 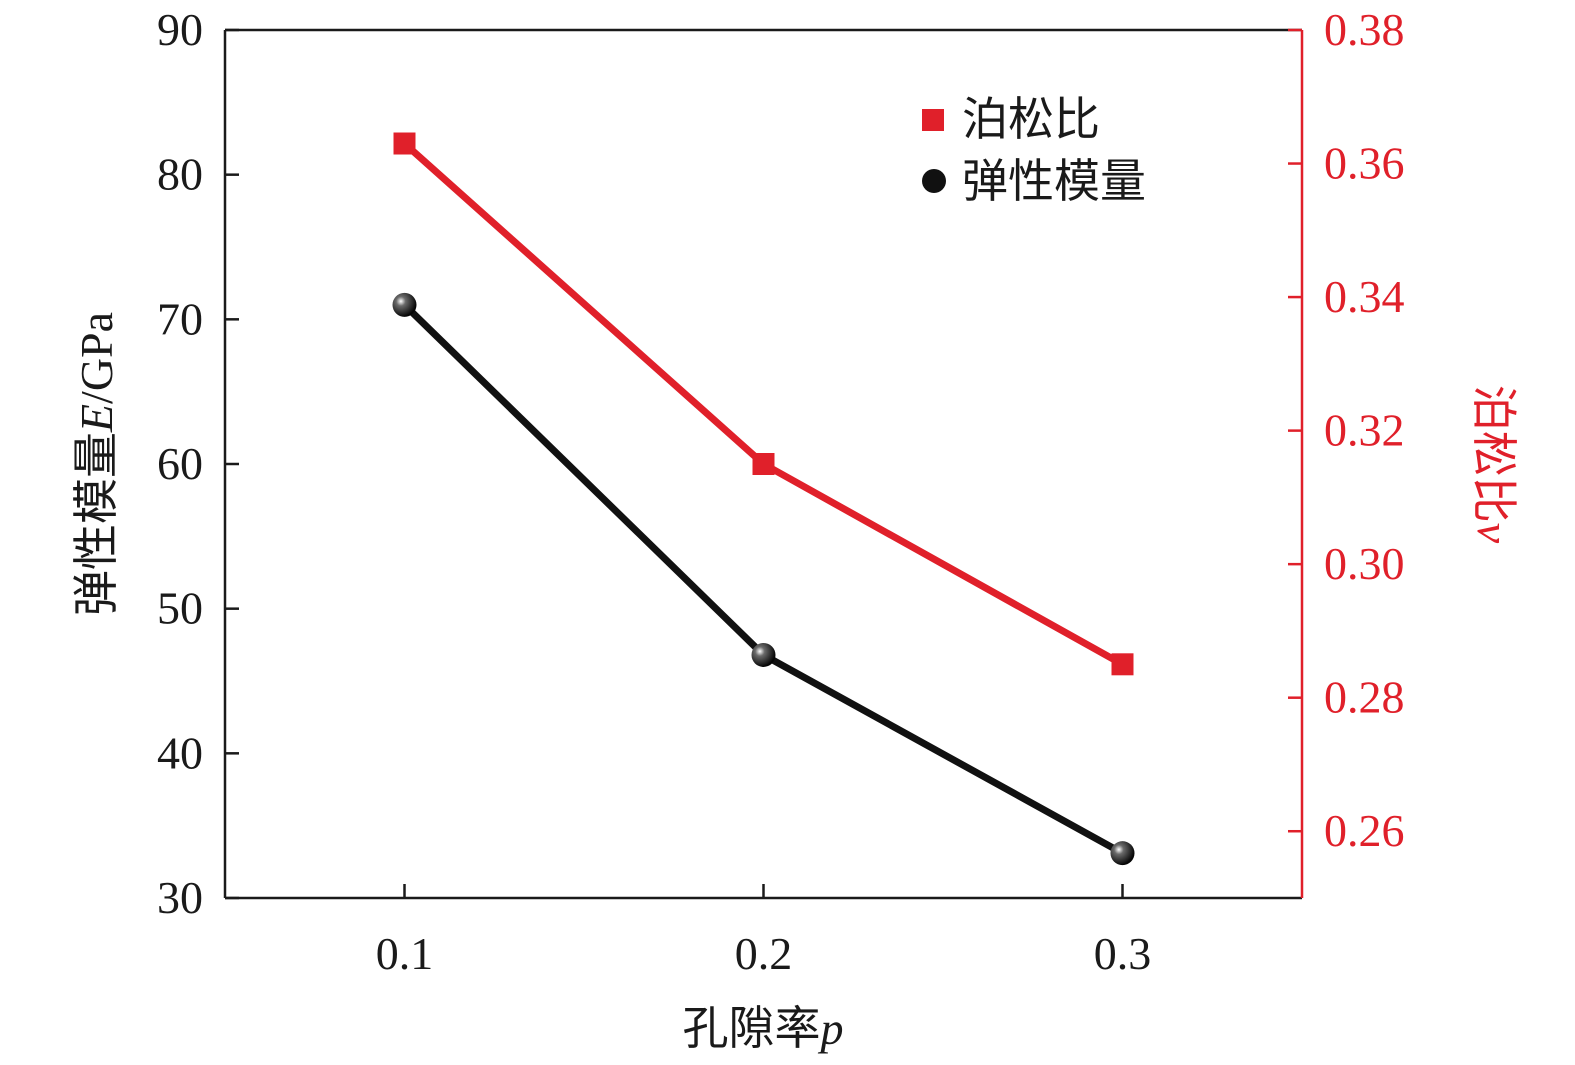 What do you see at coordinates (933, 120) in the screenshot?
I see `legend-swatch-square` at bounding box center [933, 120].